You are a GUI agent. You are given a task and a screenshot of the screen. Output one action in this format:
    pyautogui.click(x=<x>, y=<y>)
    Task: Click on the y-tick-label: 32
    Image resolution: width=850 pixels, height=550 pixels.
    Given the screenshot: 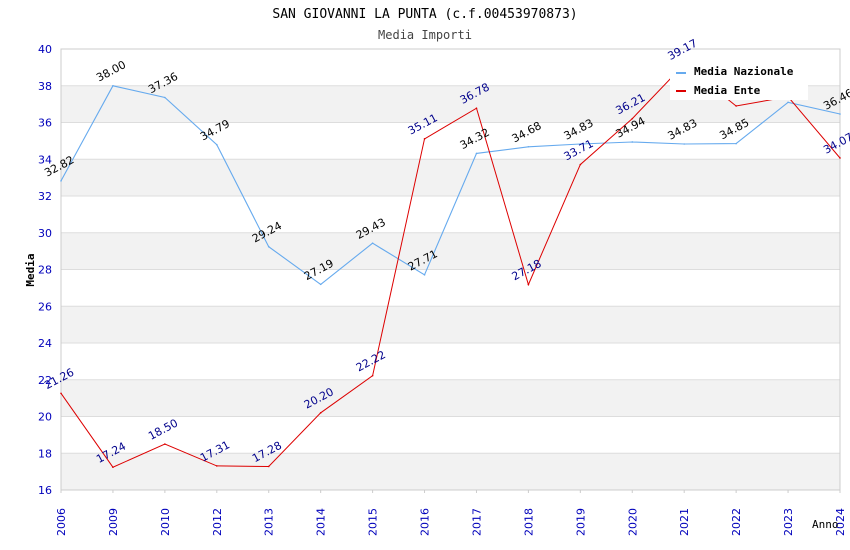 What is the action you would take?
    pyautogui.click(x=45, y=196)
    